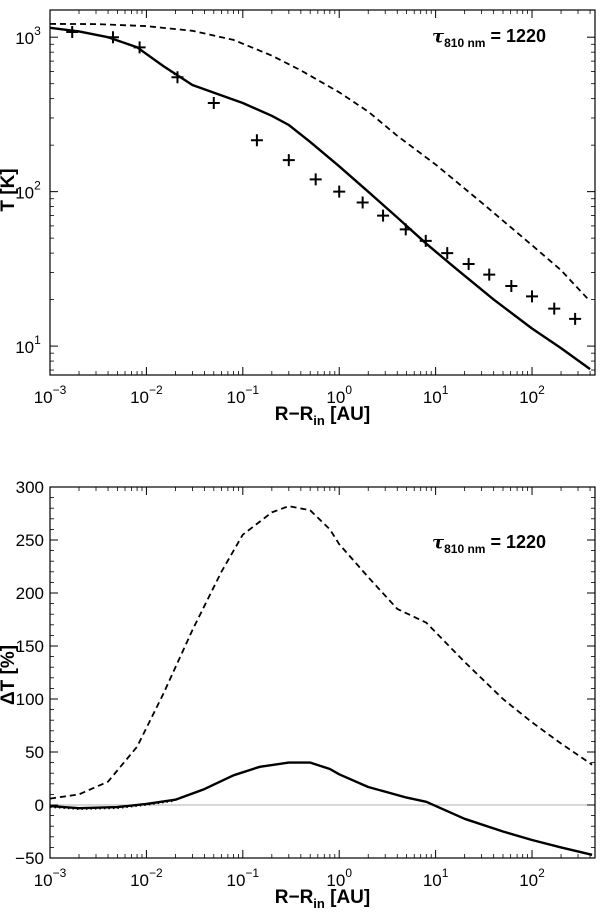 The height and width of the screenshot is (920, 600). Describe the element at coordinates (30, 699) in the screenshot. I see `y-tick-label: 100` at that location.